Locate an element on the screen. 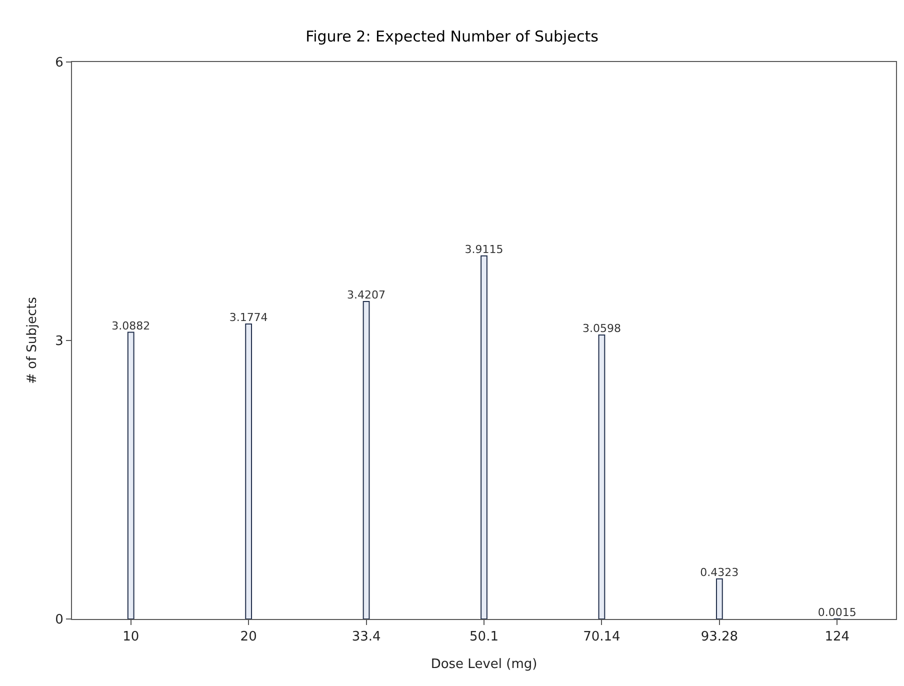  x-tick-label: 50.1 is located at coordinates (484, 637).